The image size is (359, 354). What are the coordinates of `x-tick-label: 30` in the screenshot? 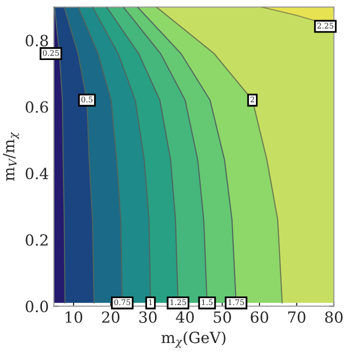 It's located at (148, 317).